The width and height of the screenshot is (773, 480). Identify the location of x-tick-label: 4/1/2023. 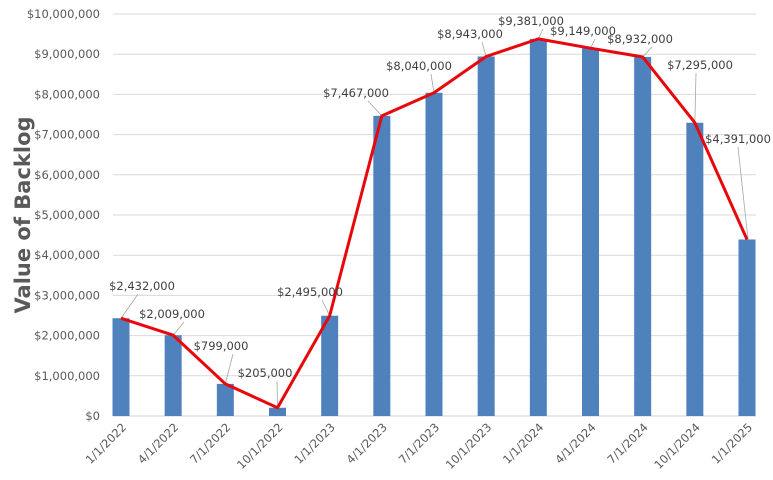
(367, 443).